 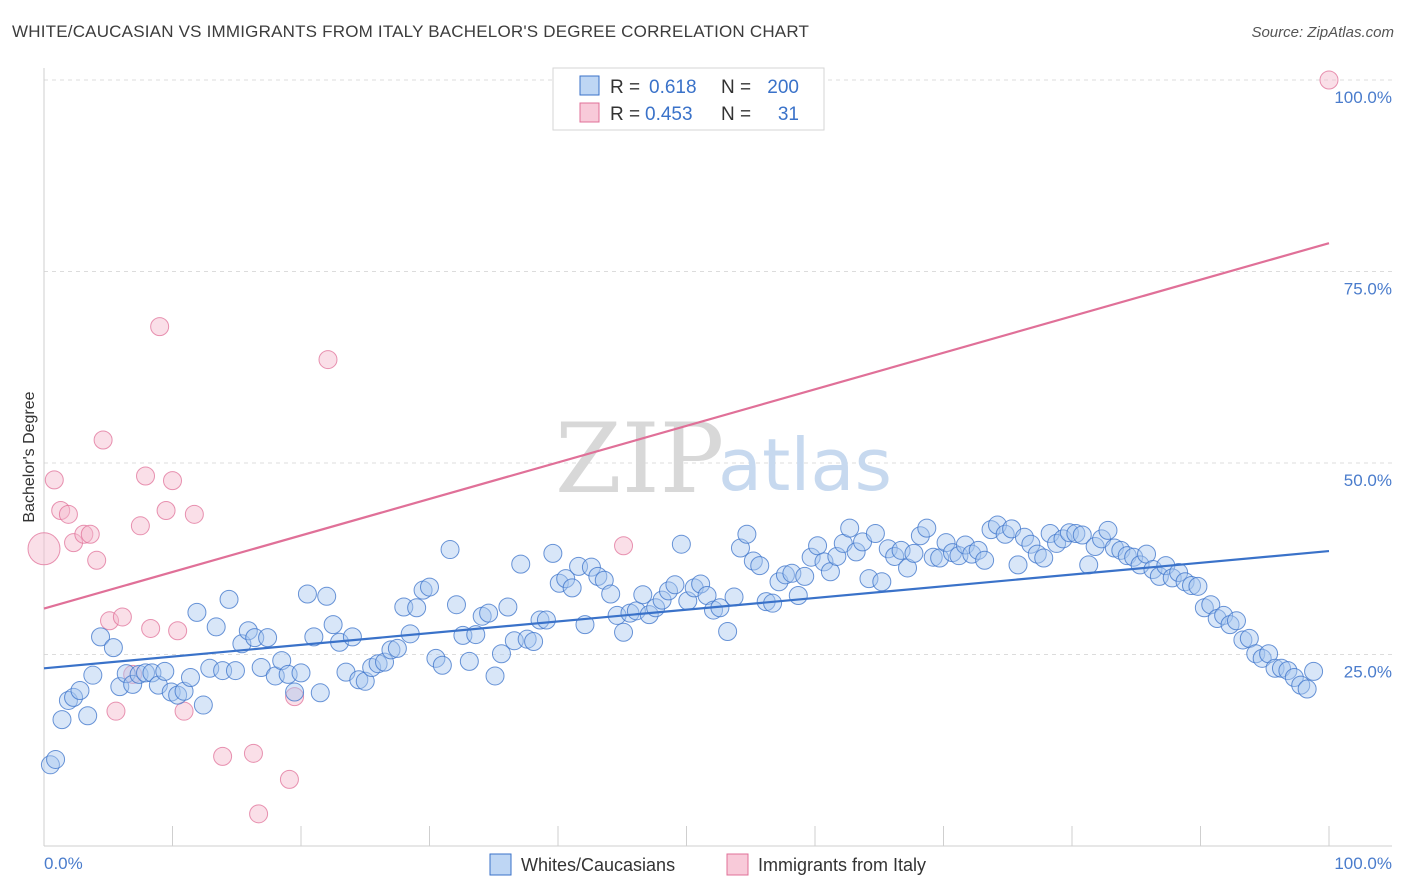 What do you see at coordinates (783, 87) in the screenshot?
I see `legend-n-value-1: 200` at bounding box center [783, 87].